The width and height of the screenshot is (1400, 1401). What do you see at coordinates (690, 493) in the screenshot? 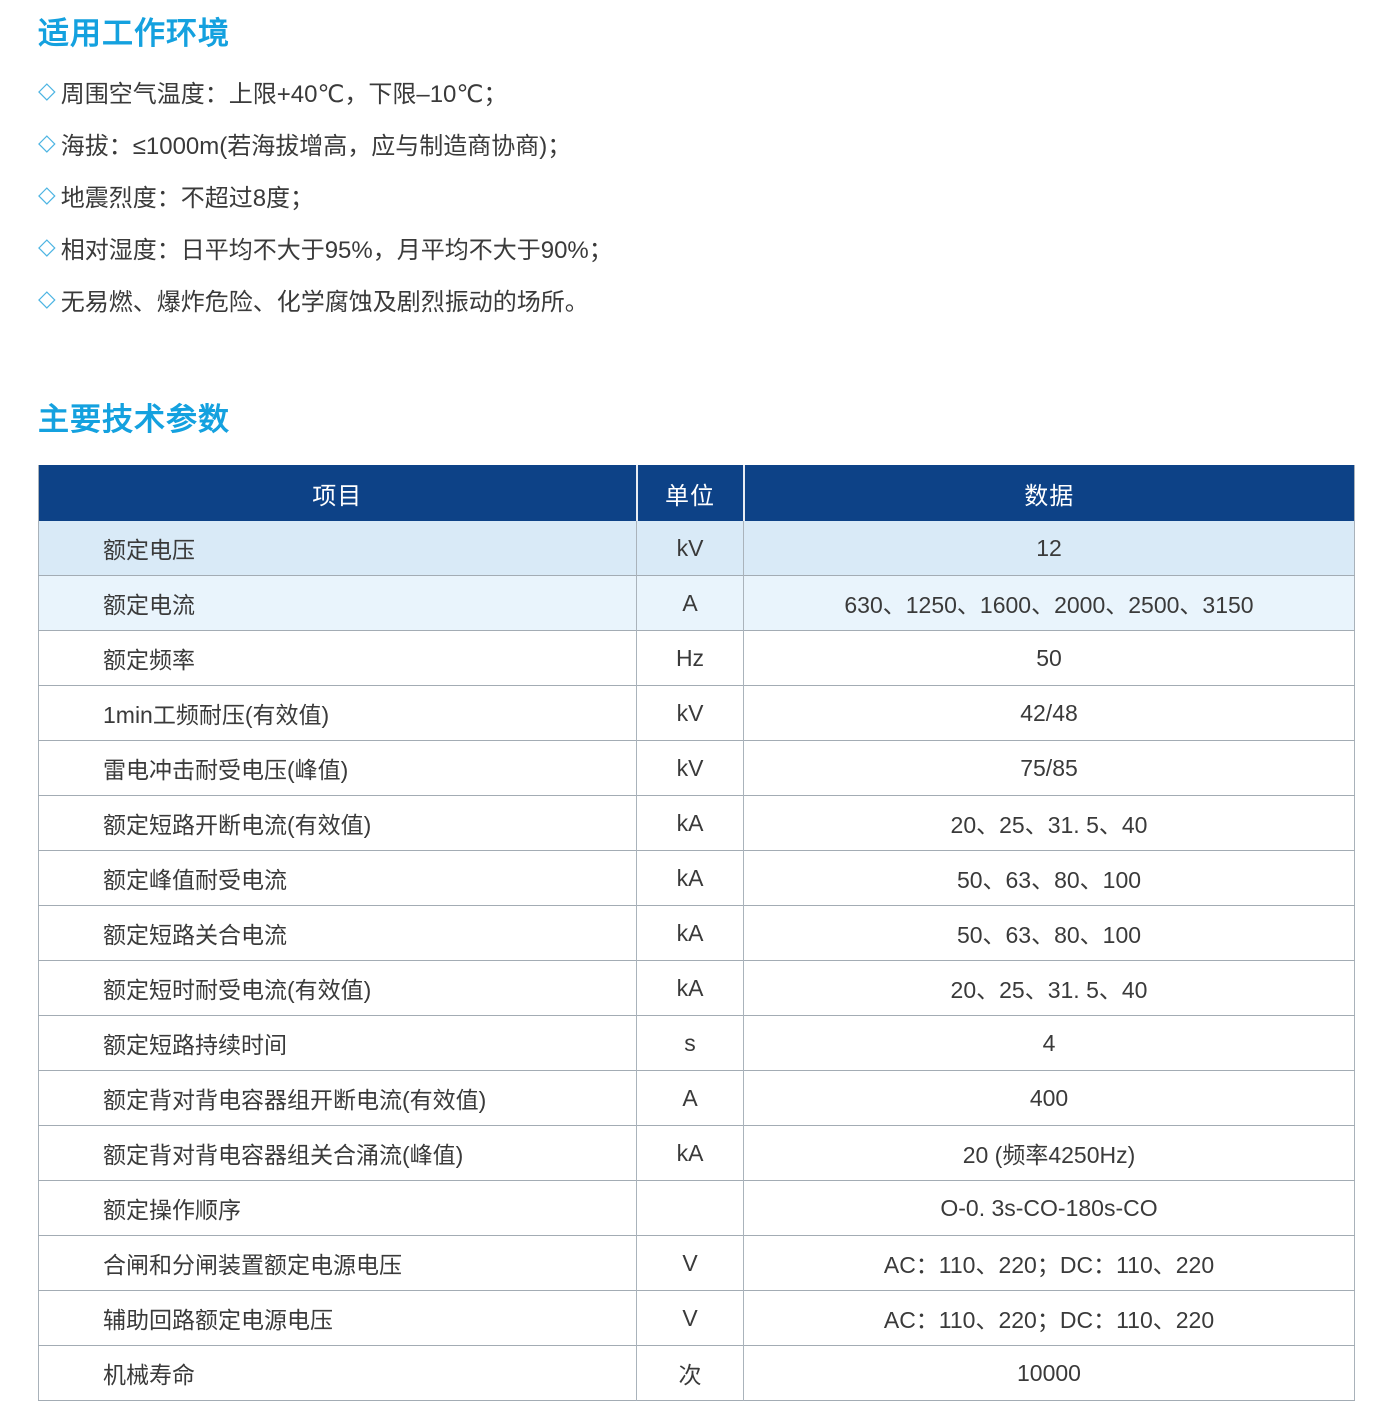
I see `header-unit: 单位` at bounding box center [690, 493].